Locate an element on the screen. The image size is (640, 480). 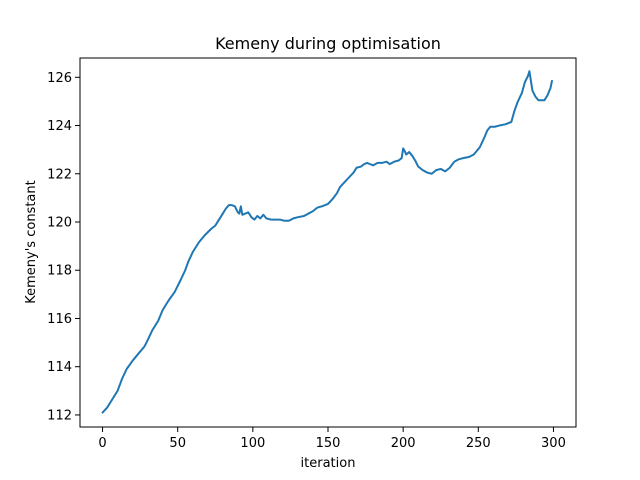
x-axis: 0 50 100 150 200 250 300 is located at coordinates (332, 439).